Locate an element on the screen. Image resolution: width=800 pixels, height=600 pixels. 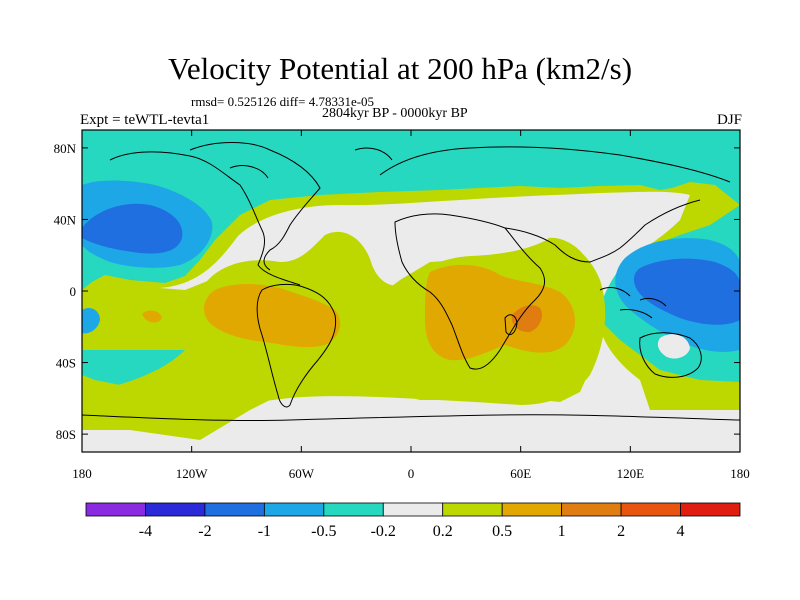
coastline-north-america-west is located at coordinates (205, 218).